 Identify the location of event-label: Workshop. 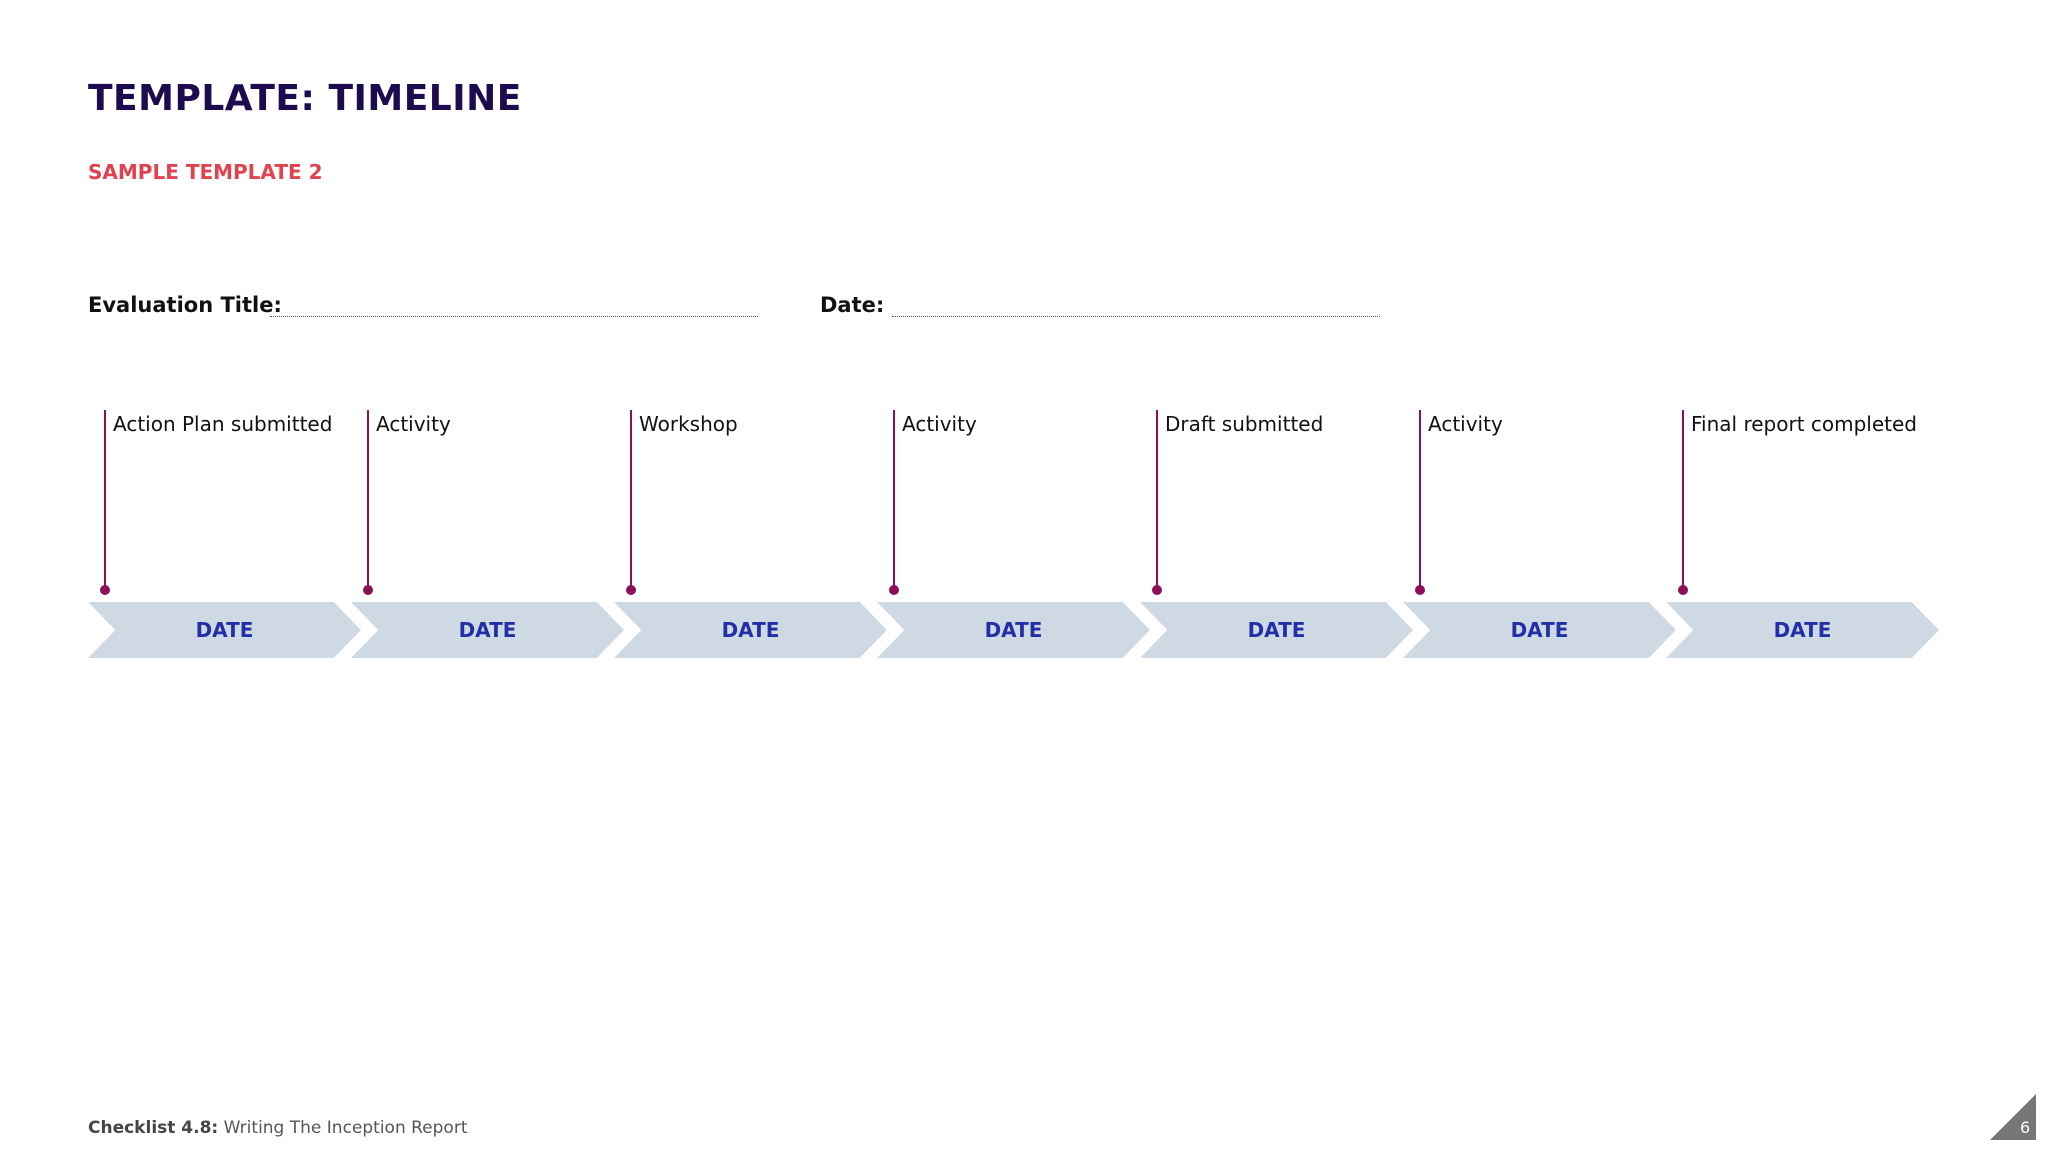
(688, 424).